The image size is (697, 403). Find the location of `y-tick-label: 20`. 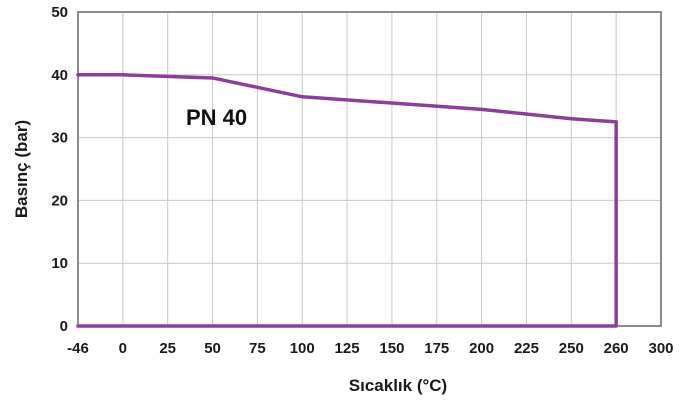

y-tick-label: 20 is located at coordinates (59, 200).